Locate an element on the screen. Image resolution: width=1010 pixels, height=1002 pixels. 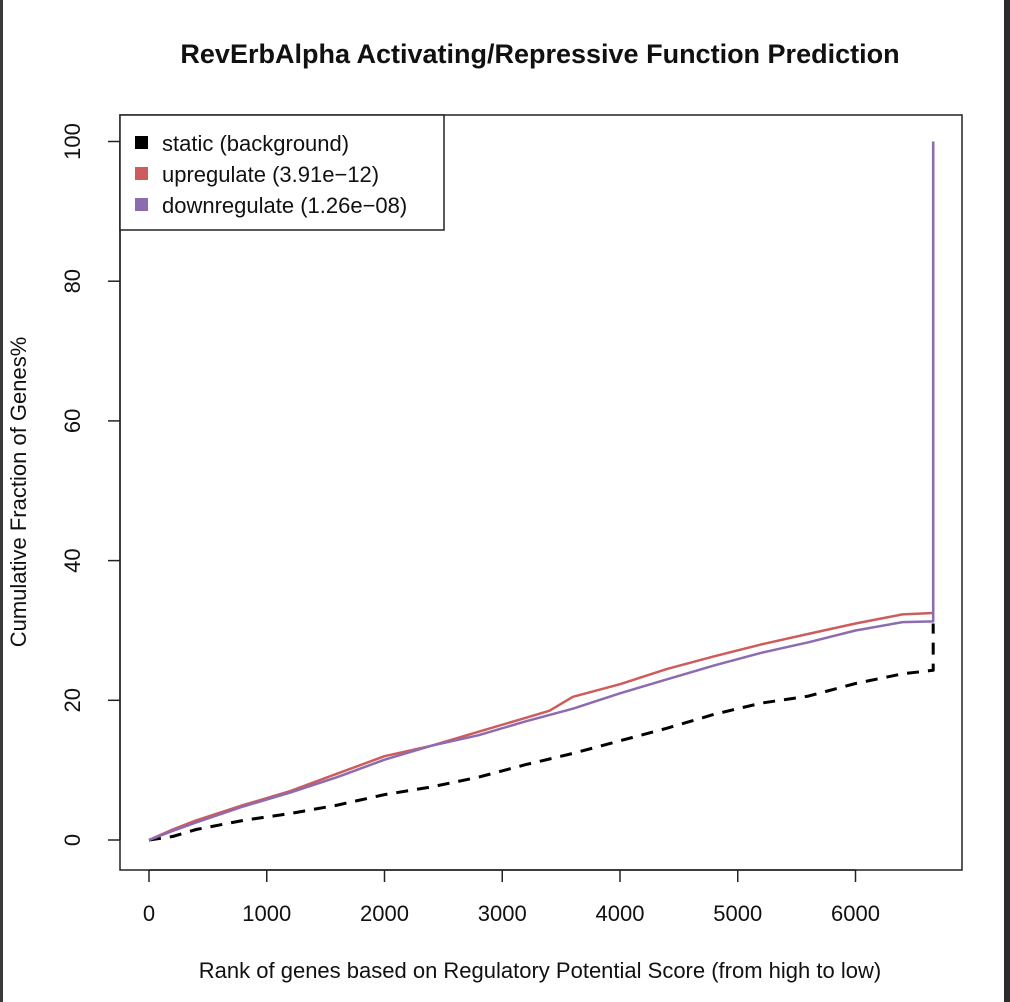
y-tick-label: 40 is located at coordinates (72, 560).